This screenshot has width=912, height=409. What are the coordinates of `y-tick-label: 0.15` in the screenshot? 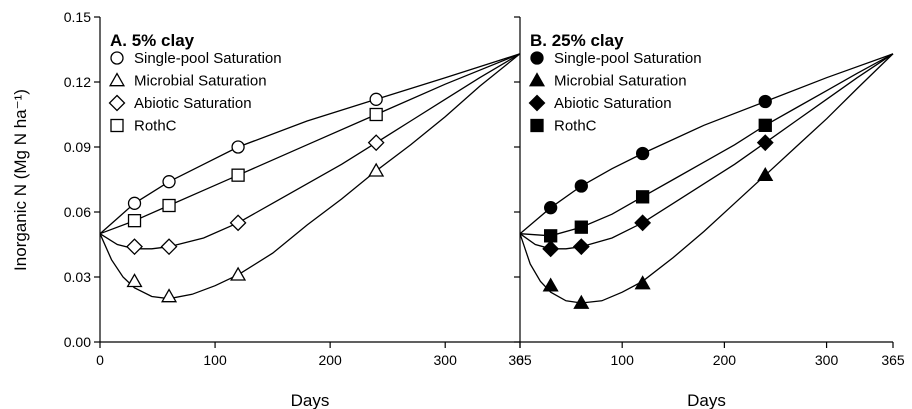 It's located at (77, 17).